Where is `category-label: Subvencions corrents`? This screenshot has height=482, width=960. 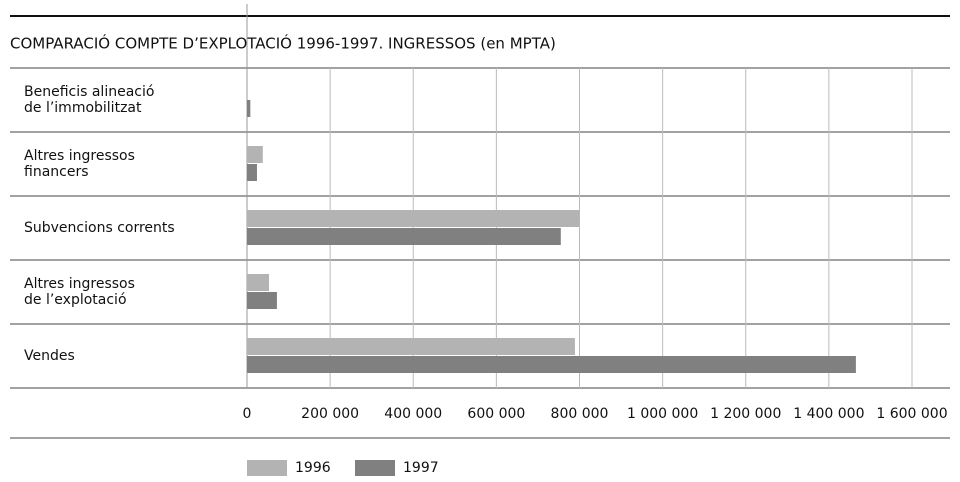
category-label: Subvencions corrents is located at coordinates (99, 228).